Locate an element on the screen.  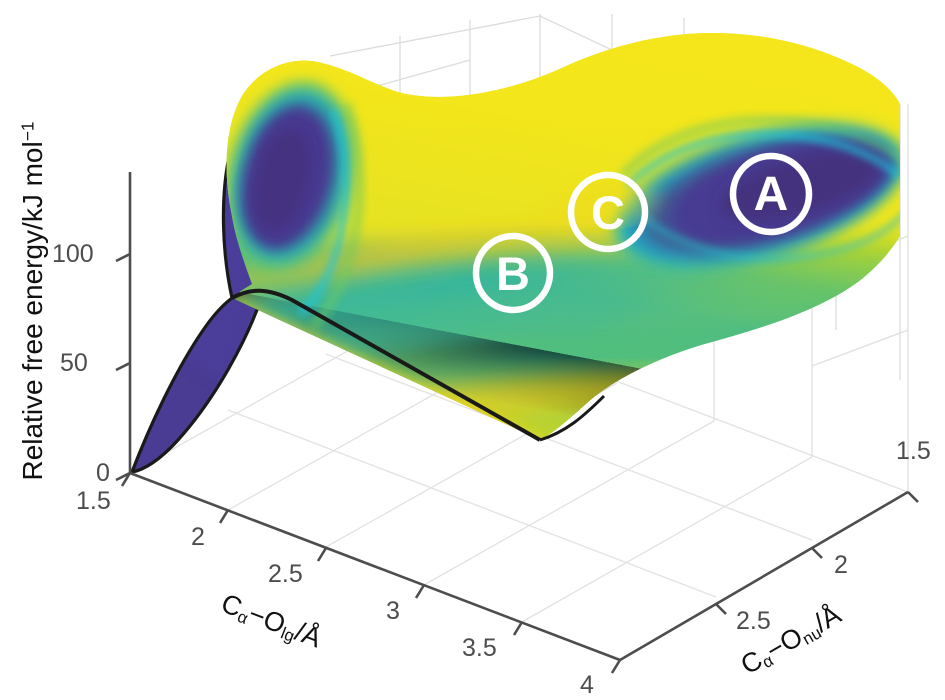
z-tick-0: 0 is located at coordinates (103, 473).